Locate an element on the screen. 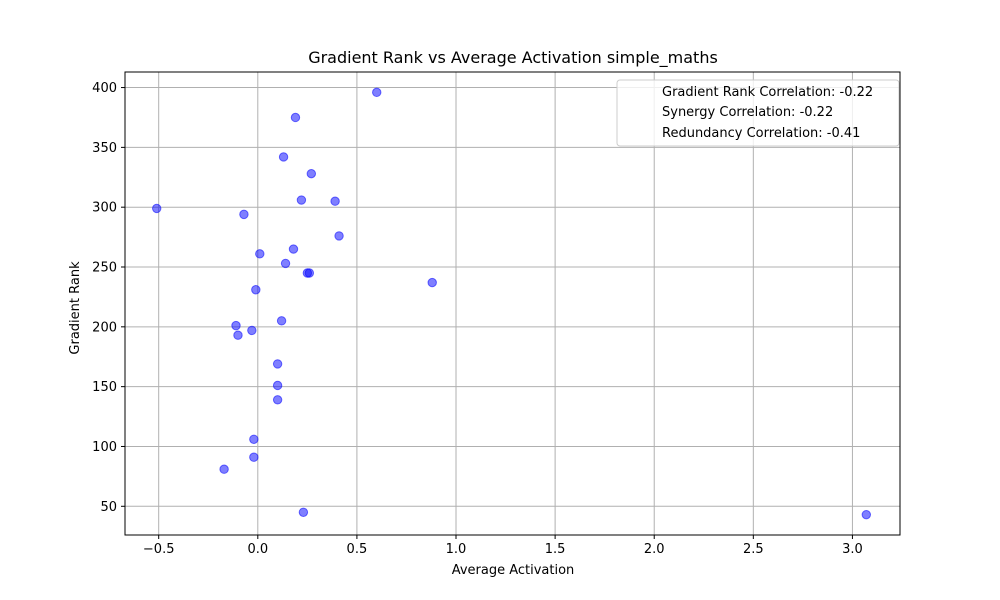 The height and width of the screenshot is (600, 1000). y-tick-label: 50 is located at coordinates (108, 507).